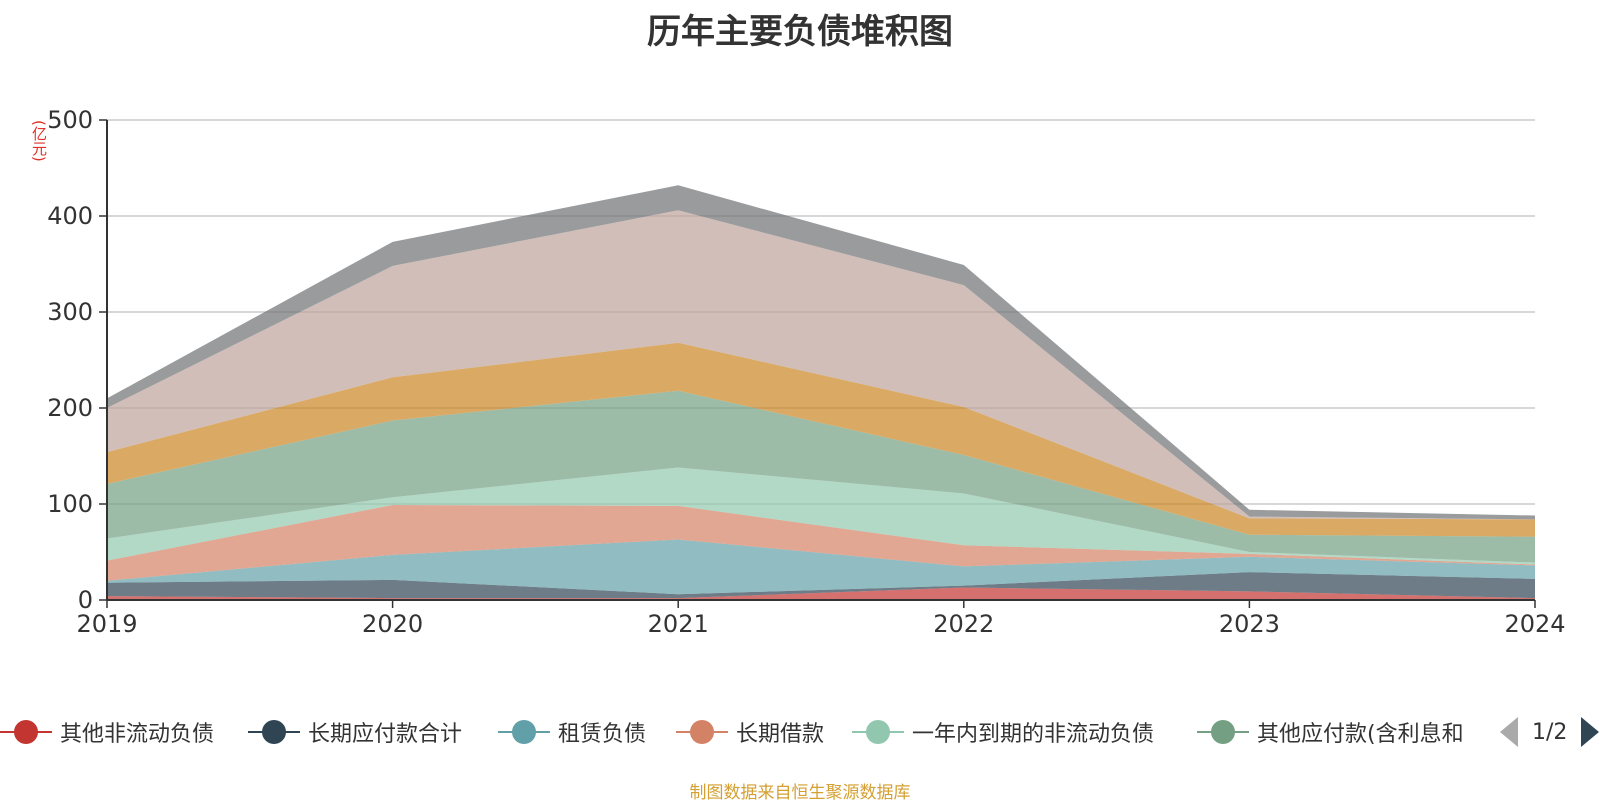 The width and height of the screenshot is (1600, 803). Describe the element at coordinates (800, 32) in the screenshot. I see `chart-title: 历年主要负债堆积图` at that location.